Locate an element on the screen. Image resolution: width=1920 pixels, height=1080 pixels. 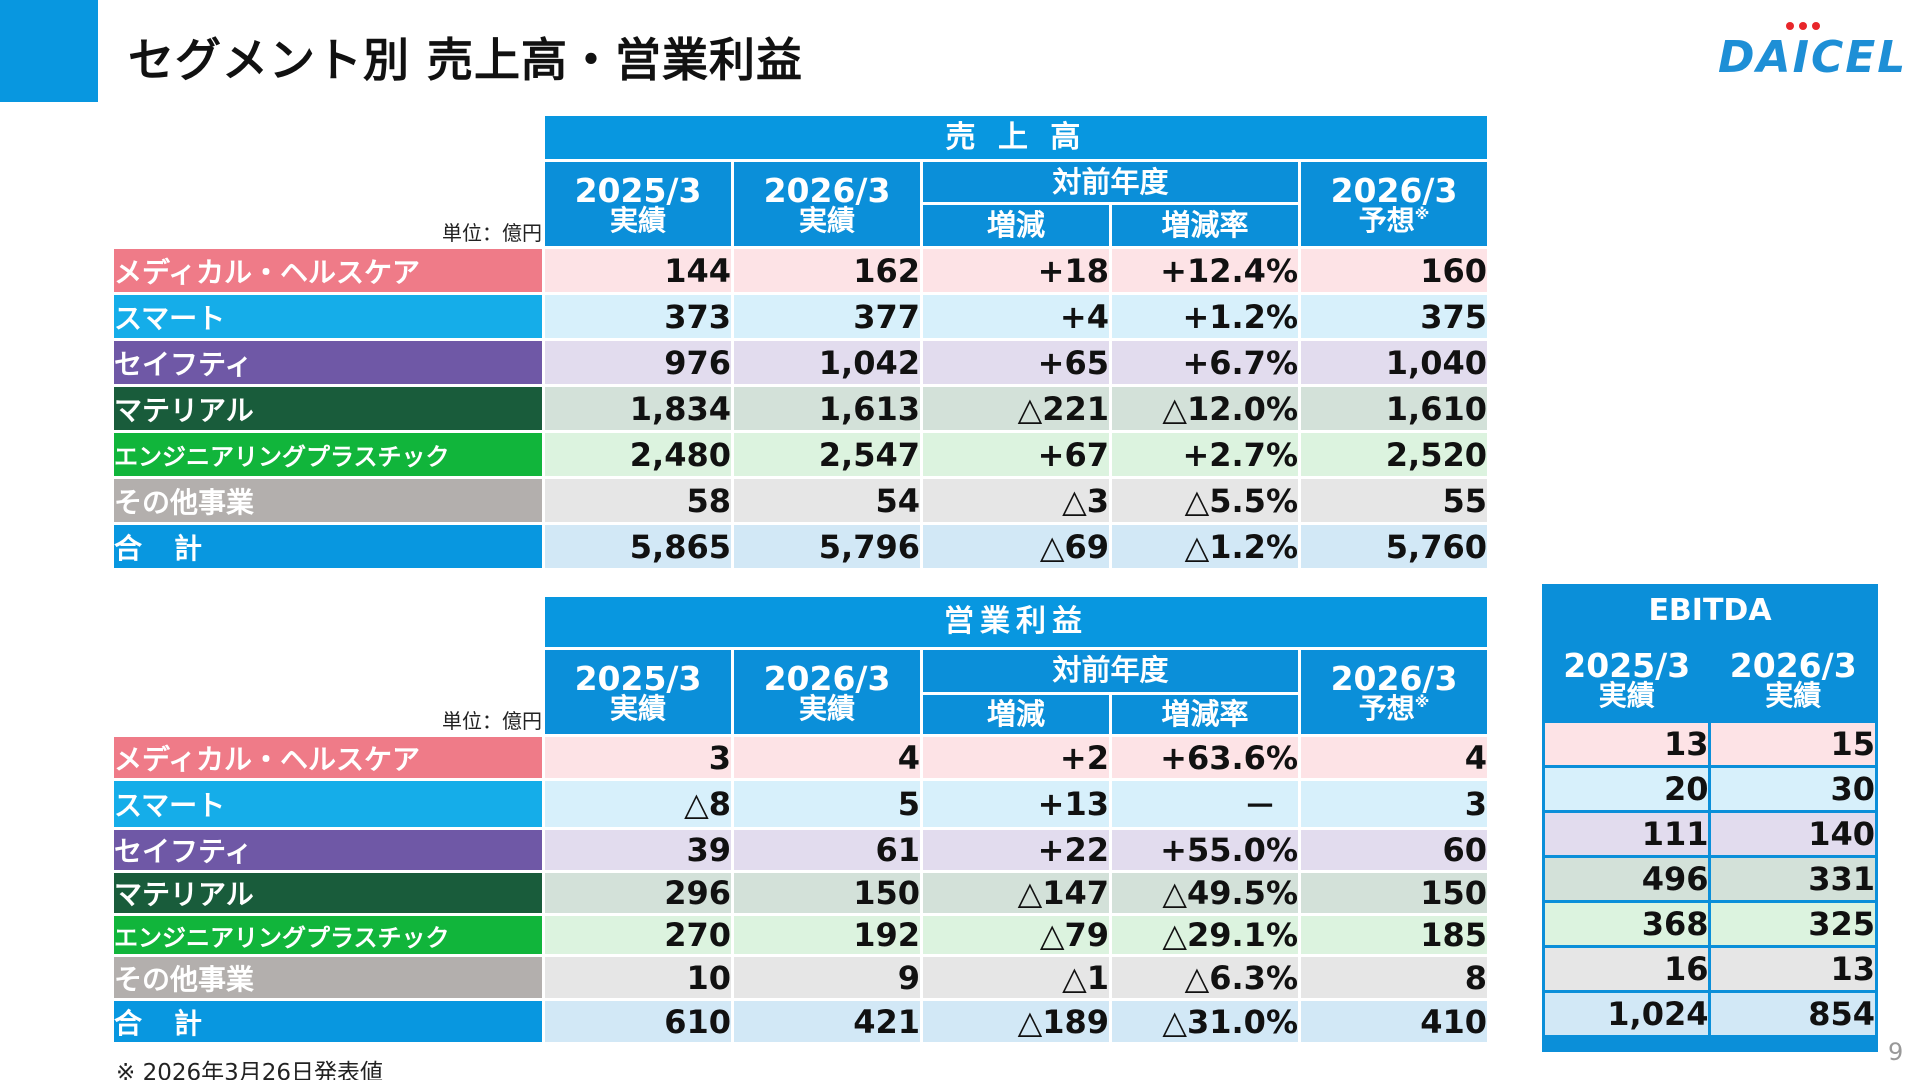
sales-row: エンジニアリングプラスチック 2,480 2,547 +67 +2.7% 2,520 is located at coordinates (800, 454).